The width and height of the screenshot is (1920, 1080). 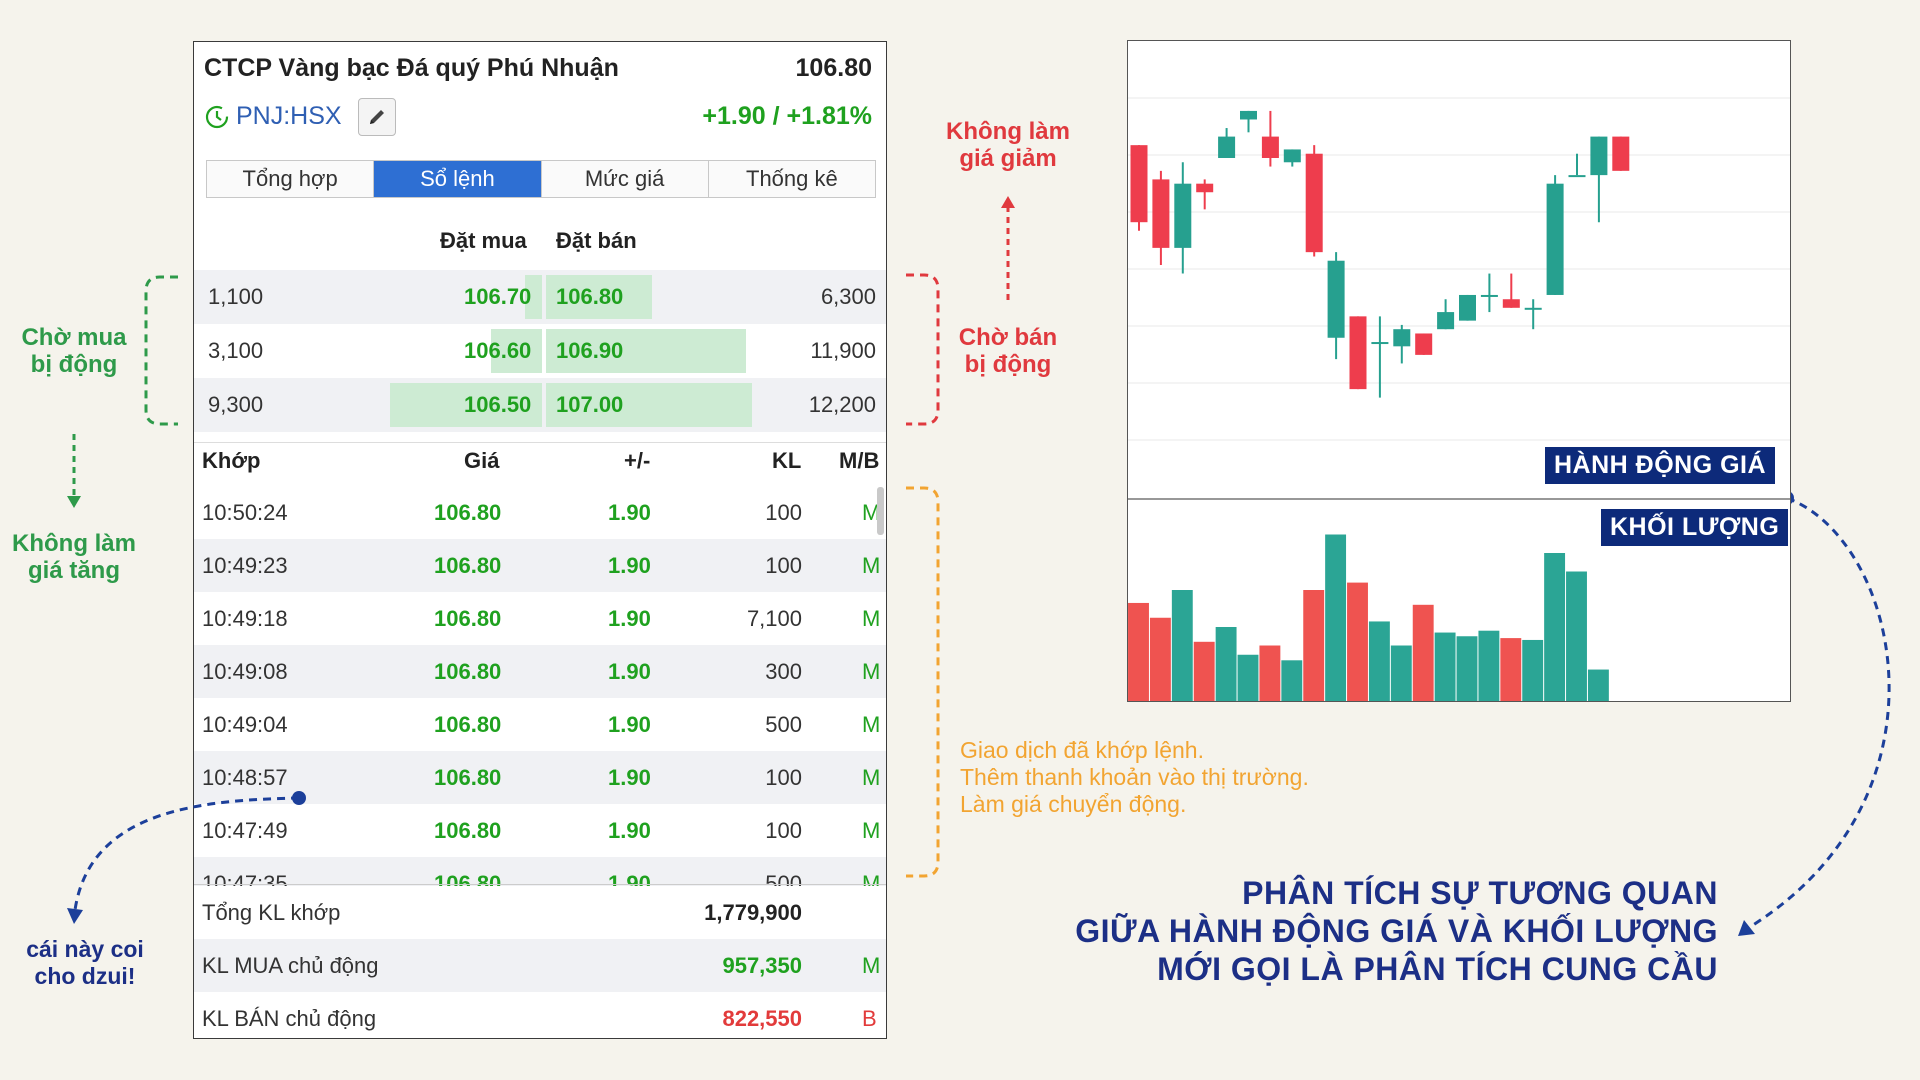 I want to click on order-book-row: 3,100 106.60 106.90 11,900, so click(x=540, y=351).